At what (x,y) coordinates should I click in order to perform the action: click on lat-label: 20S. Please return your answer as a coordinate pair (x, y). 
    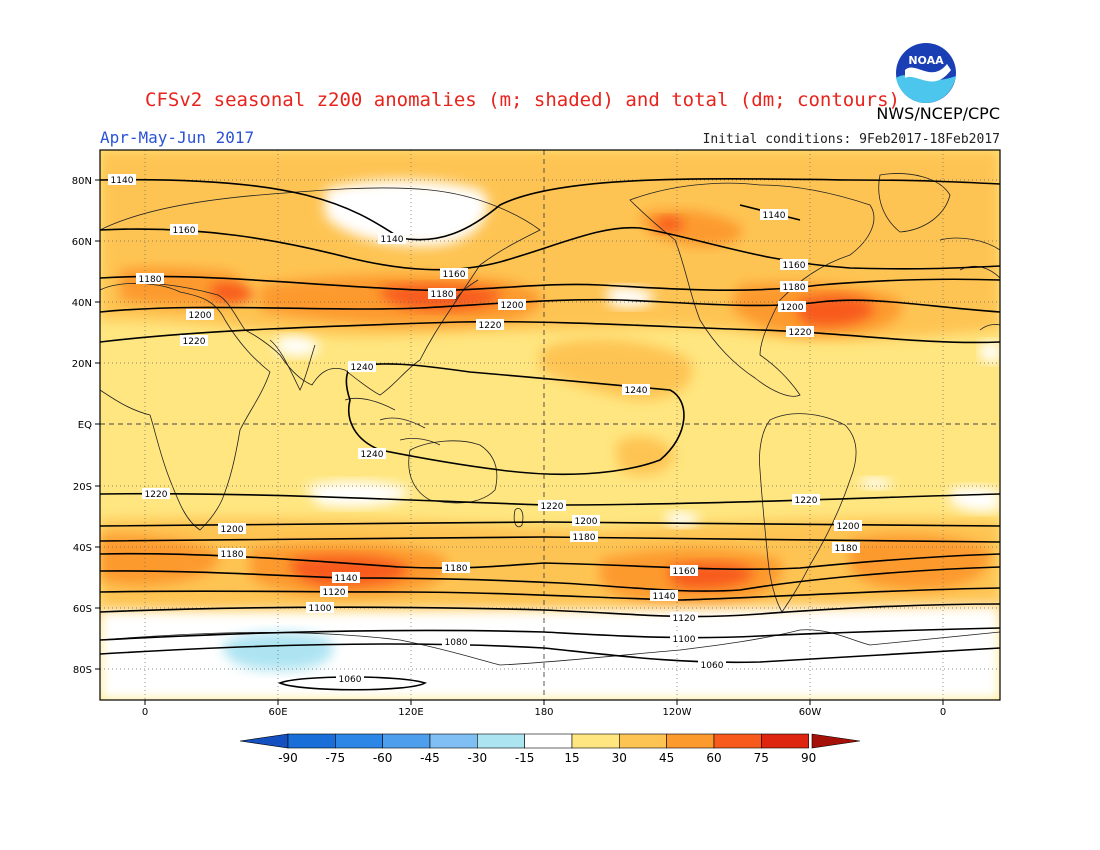
    Looking at the image, I should click on (82, 487).